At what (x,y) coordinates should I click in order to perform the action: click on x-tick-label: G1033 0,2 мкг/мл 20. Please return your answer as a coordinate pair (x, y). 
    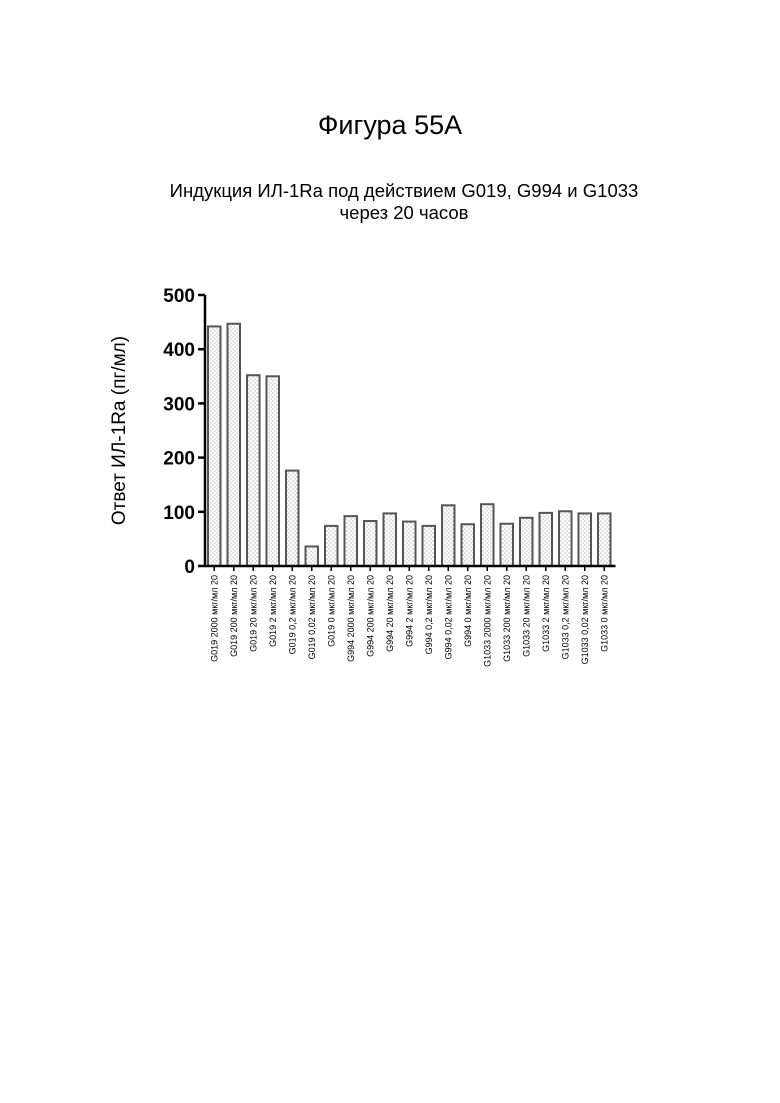
    Looking at the image, I should click on (565, 617).